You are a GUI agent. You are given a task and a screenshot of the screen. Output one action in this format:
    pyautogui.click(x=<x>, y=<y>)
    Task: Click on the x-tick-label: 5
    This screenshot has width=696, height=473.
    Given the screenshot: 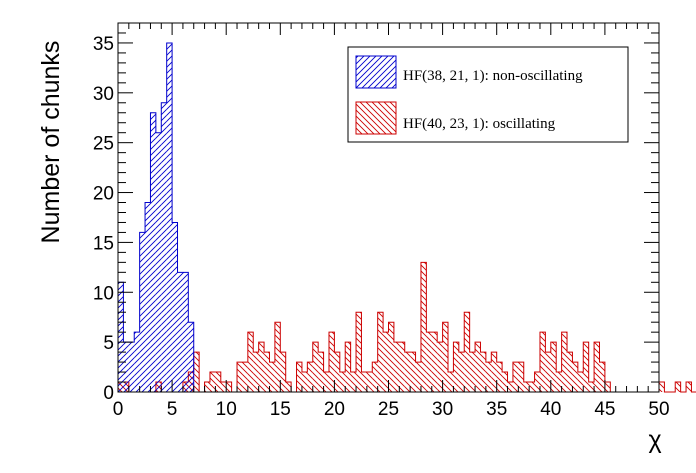 What is the action you would take?
    pyautogui.click(x=172, y=409)
    